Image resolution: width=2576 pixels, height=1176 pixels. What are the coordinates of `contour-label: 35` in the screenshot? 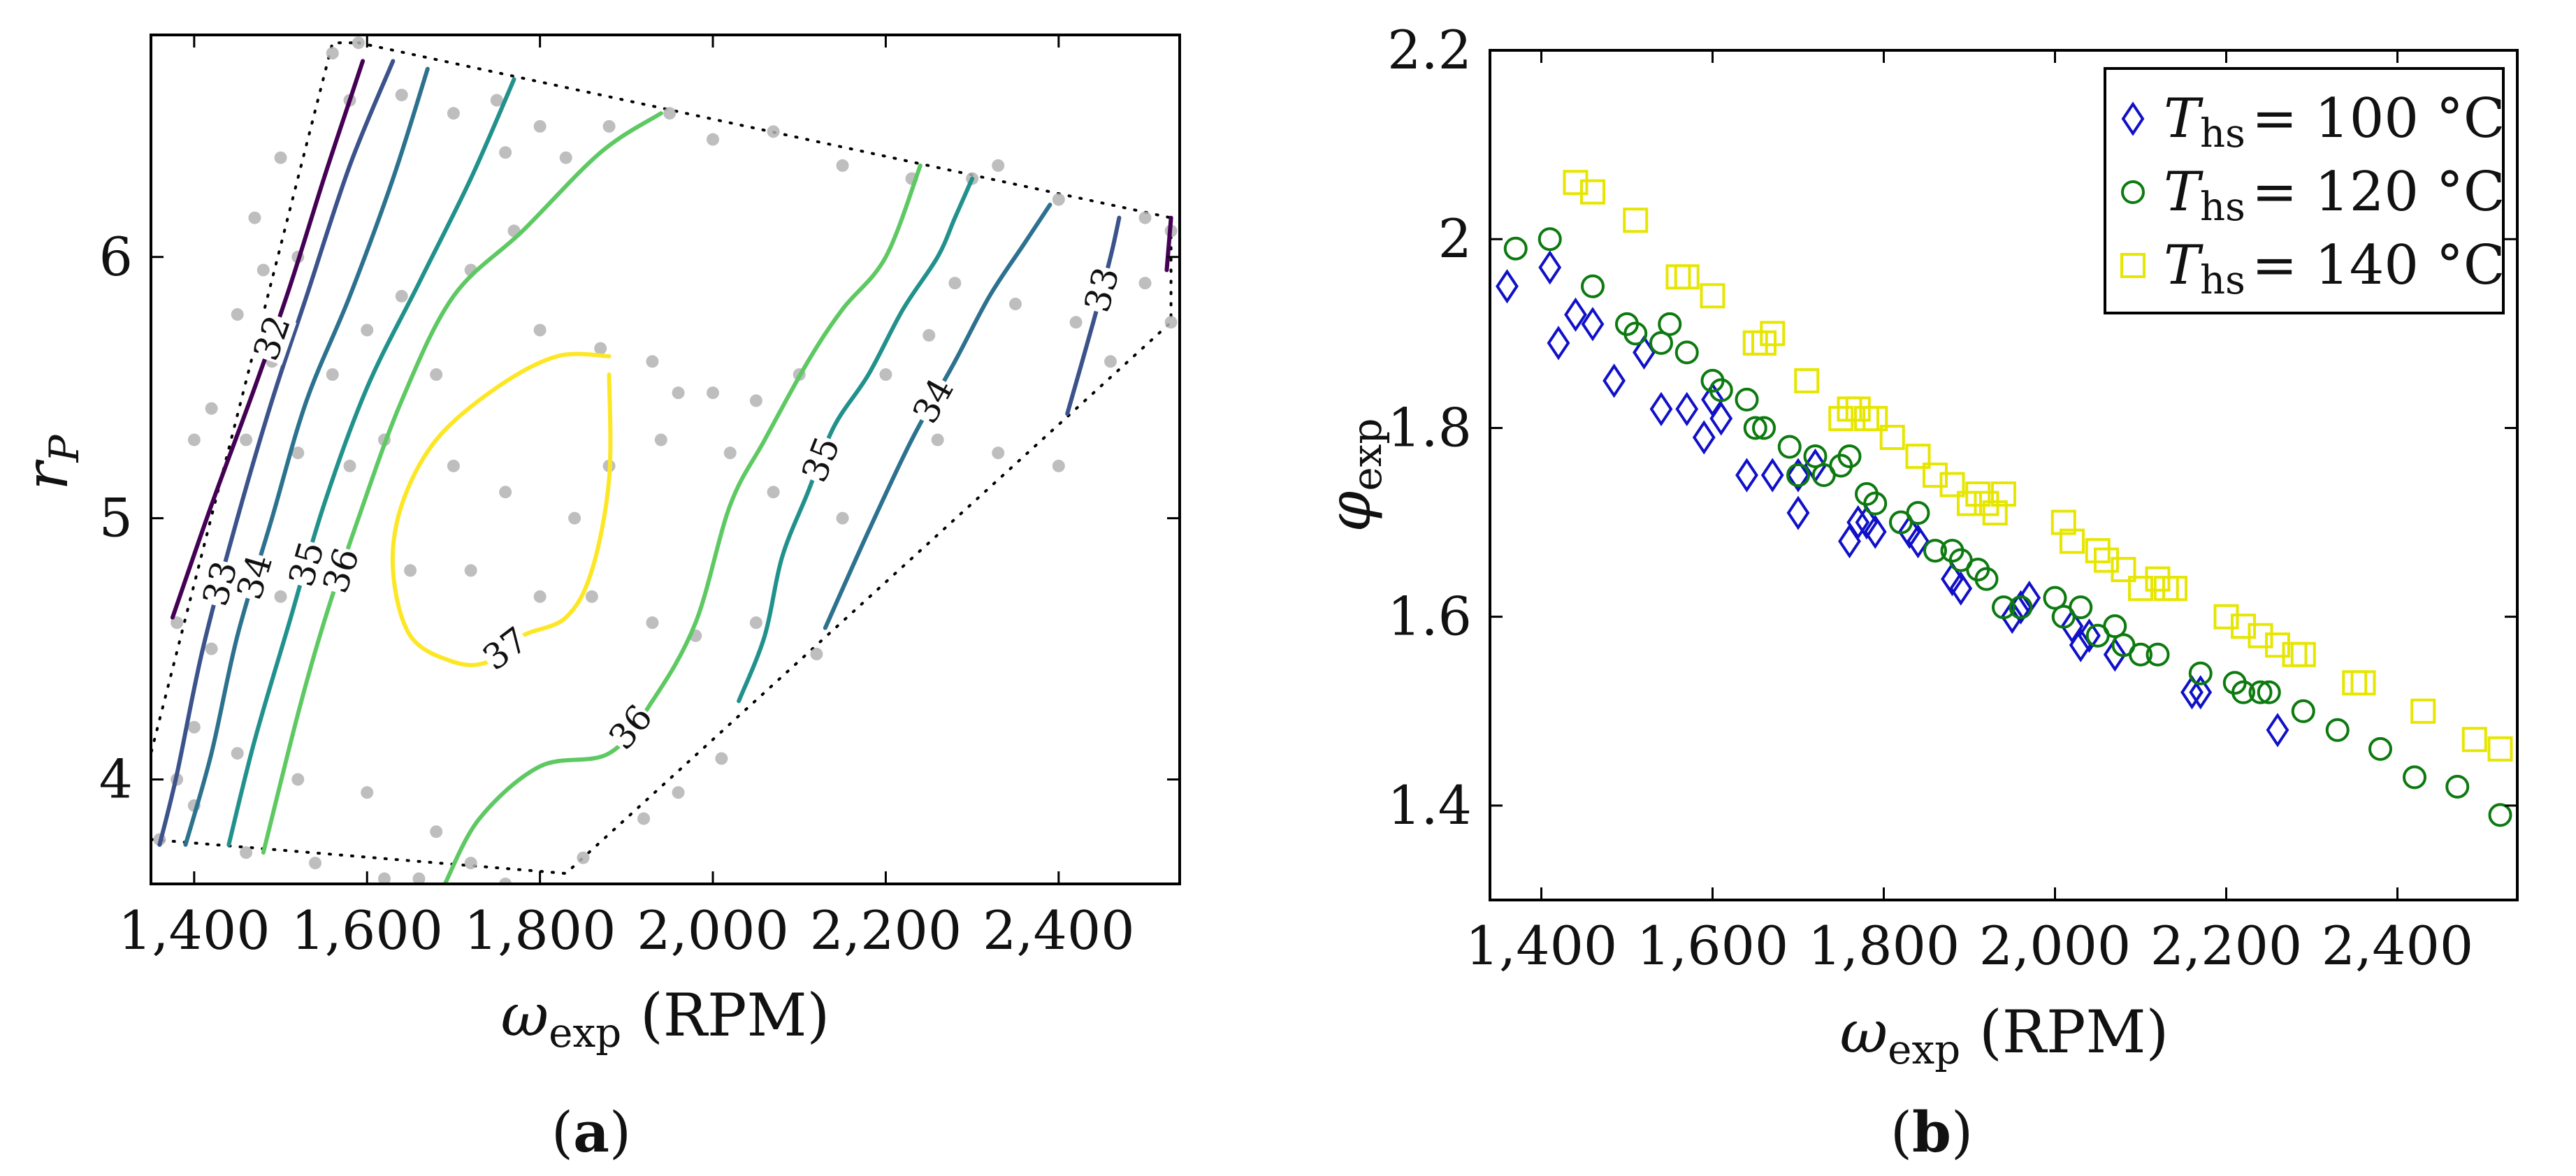 It's located at (821, 459).